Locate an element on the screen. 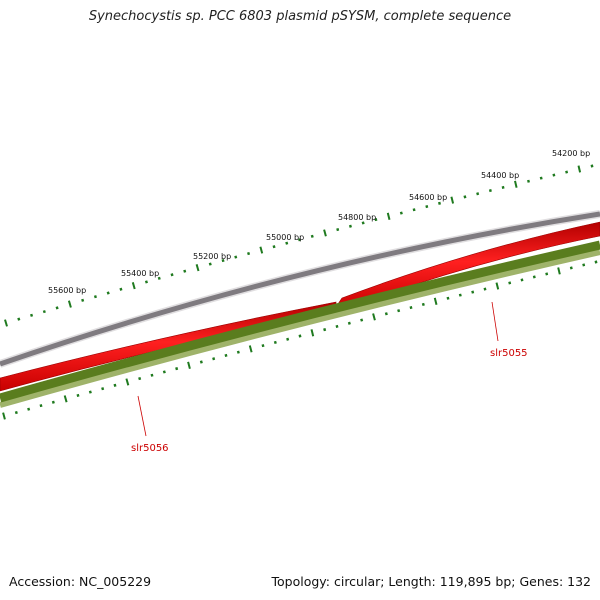 The height and width of the screenshot is (600, 600). gene-label-slr5055: slr5055 is located at coordinates (509, 353).